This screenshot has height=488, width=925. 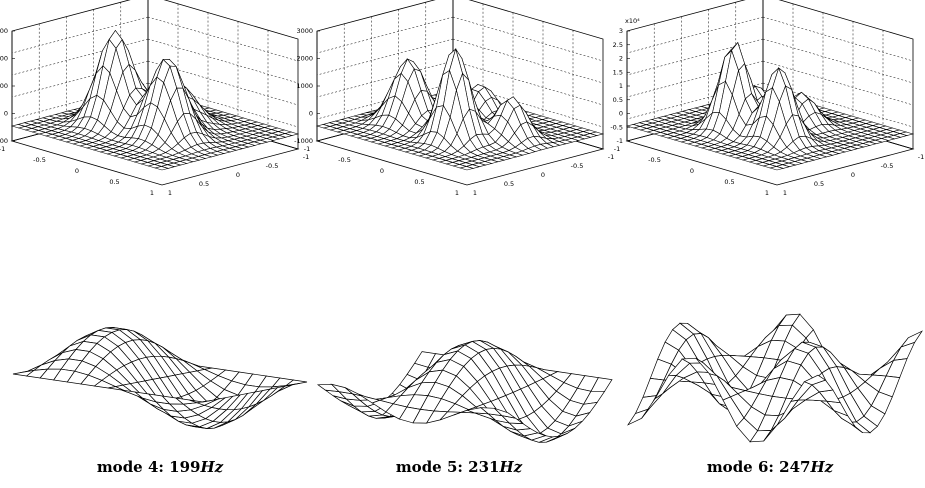 I want to click on mode-4-shape-mesh, so click(x=160, y=378).